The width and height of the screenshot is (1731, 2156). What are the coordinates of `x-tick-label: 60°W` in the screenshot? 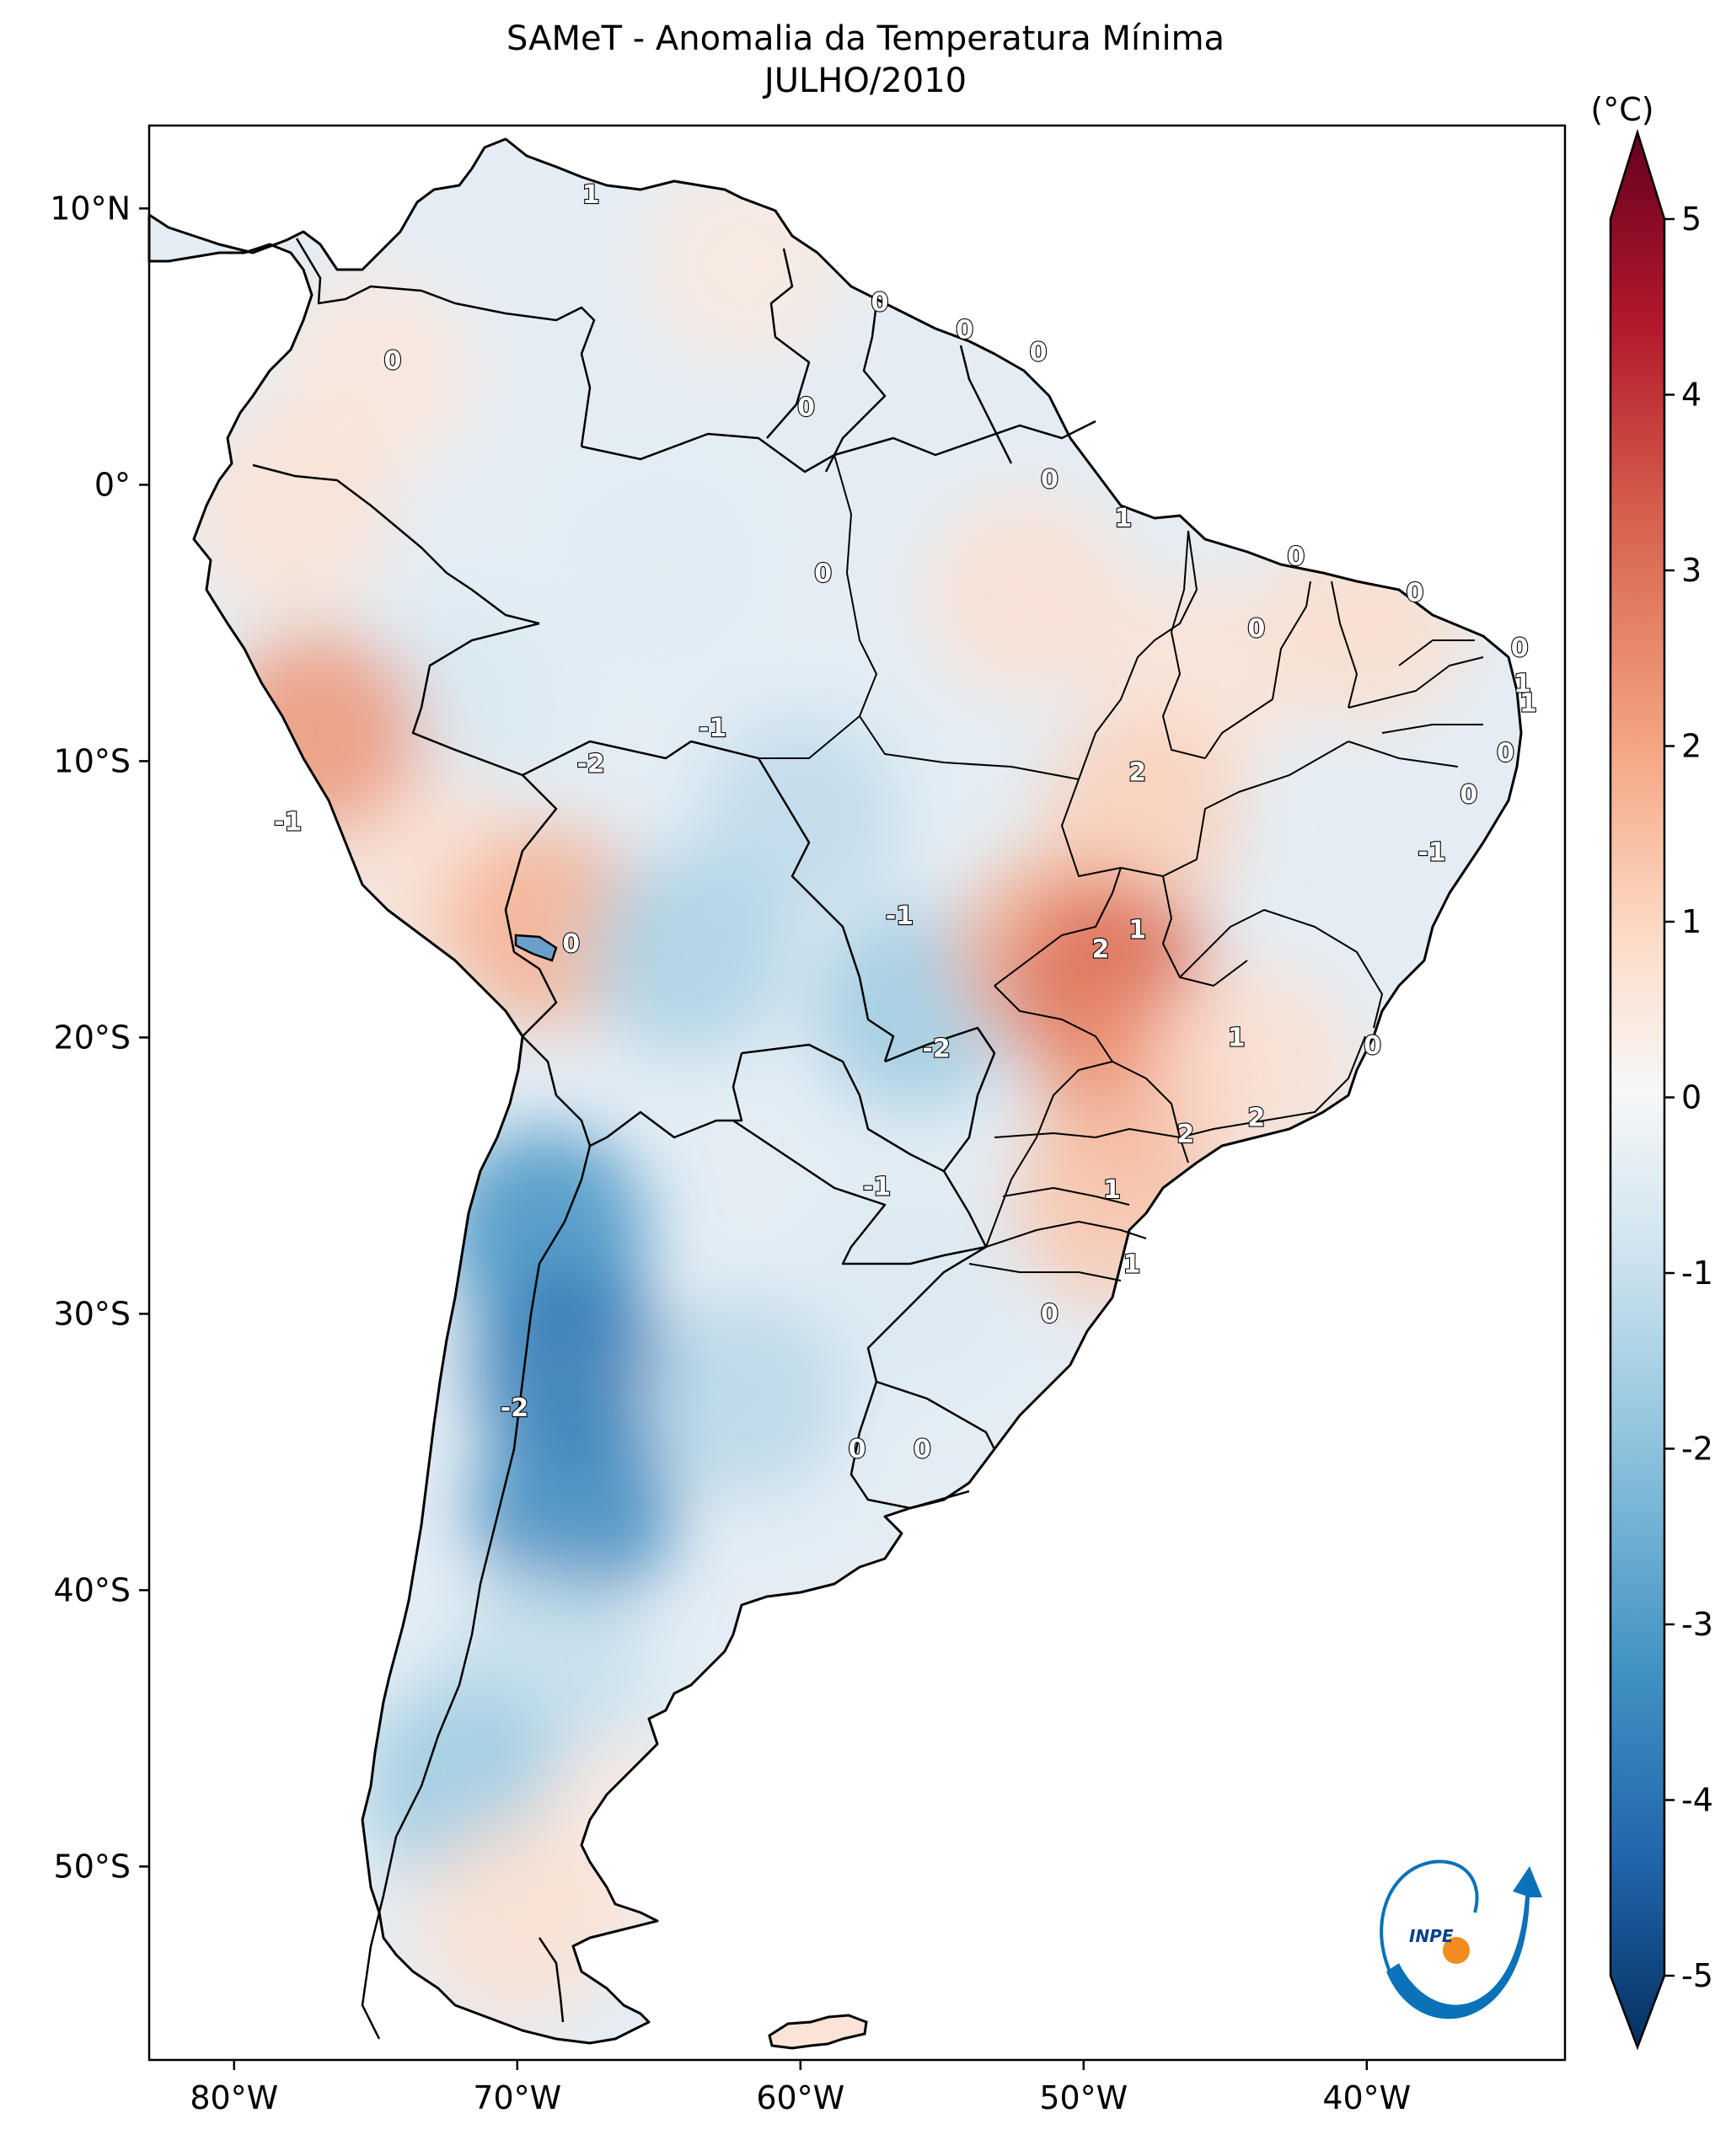 It's located at (800, 2097).